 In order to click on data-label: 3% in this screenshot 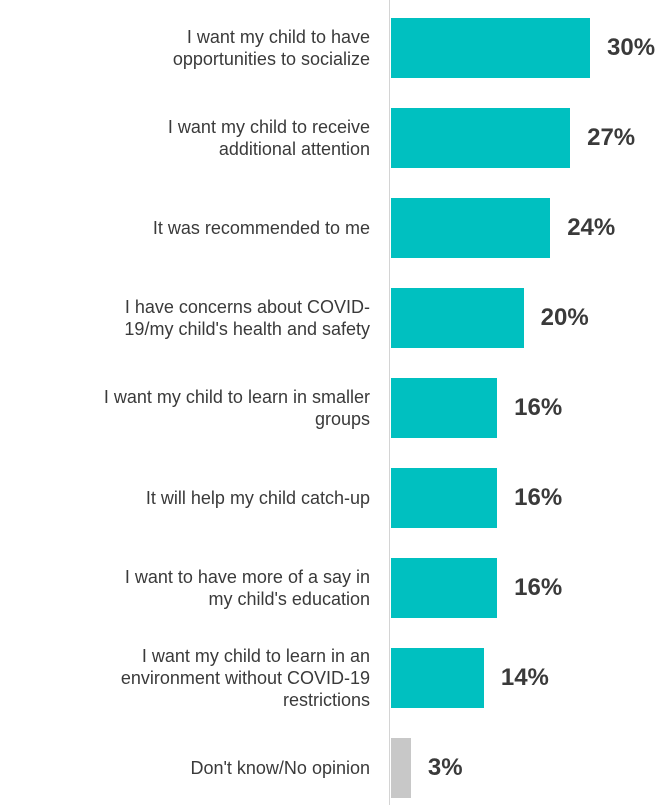, I will do `click(445, 767)`.